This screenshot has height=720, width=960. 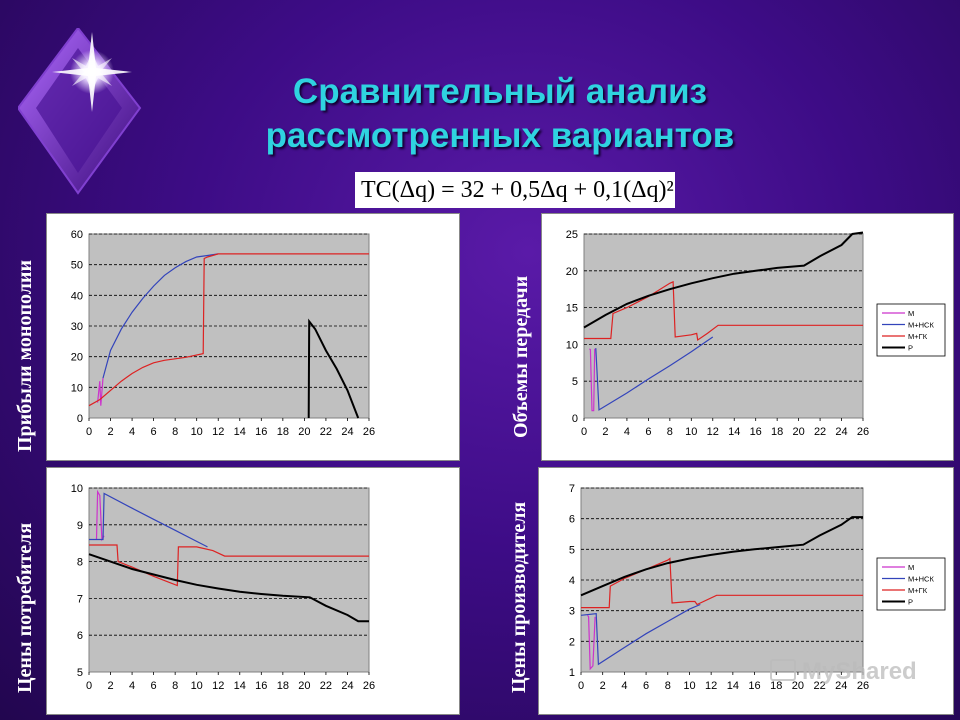 I want to click on y-axis-label-producer-prices: Цены производителя, so click(x=519, y=597).